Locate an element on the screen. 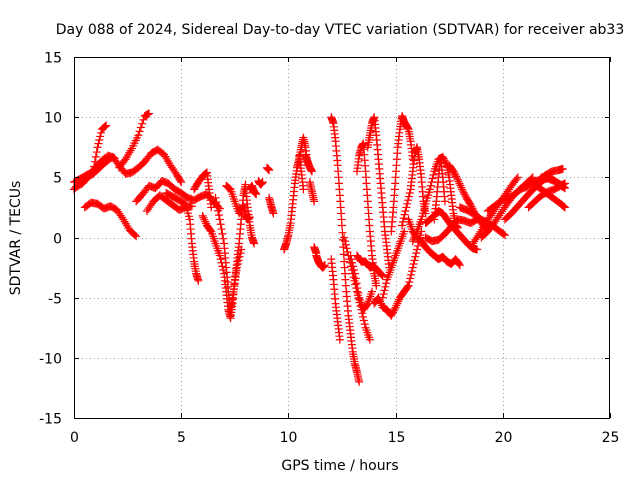 The width and height of the screenshot is (640, 480). series-t22 is located at coordinates (320, 261).